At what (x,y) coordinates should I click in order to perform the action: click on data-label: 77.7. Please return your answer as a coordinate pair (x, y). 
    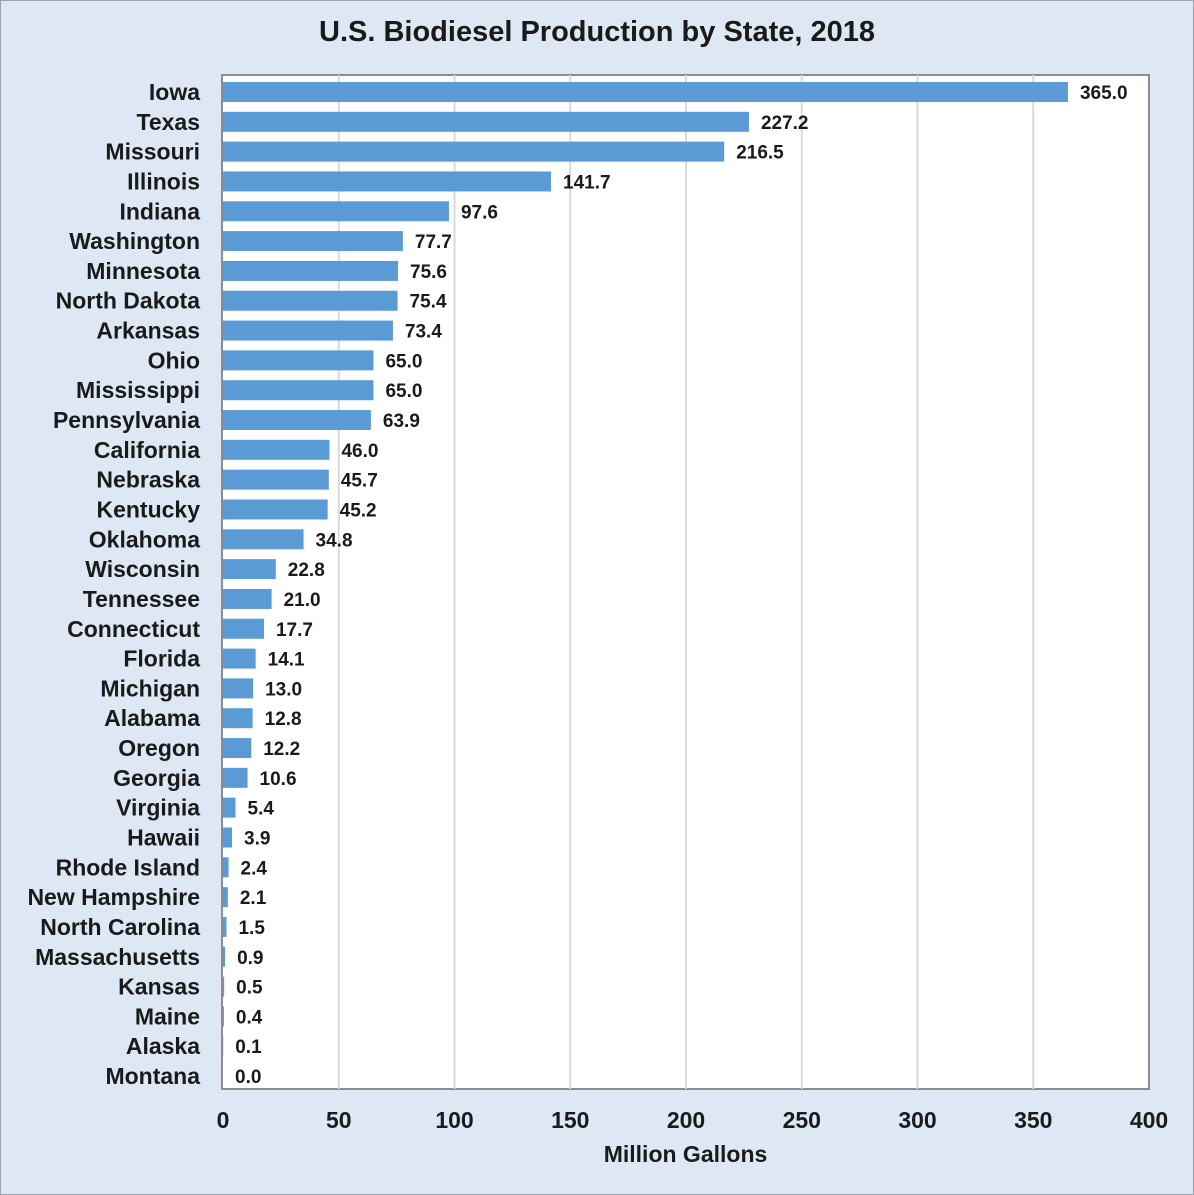
    Looking at the image, I should click on (433, 242).